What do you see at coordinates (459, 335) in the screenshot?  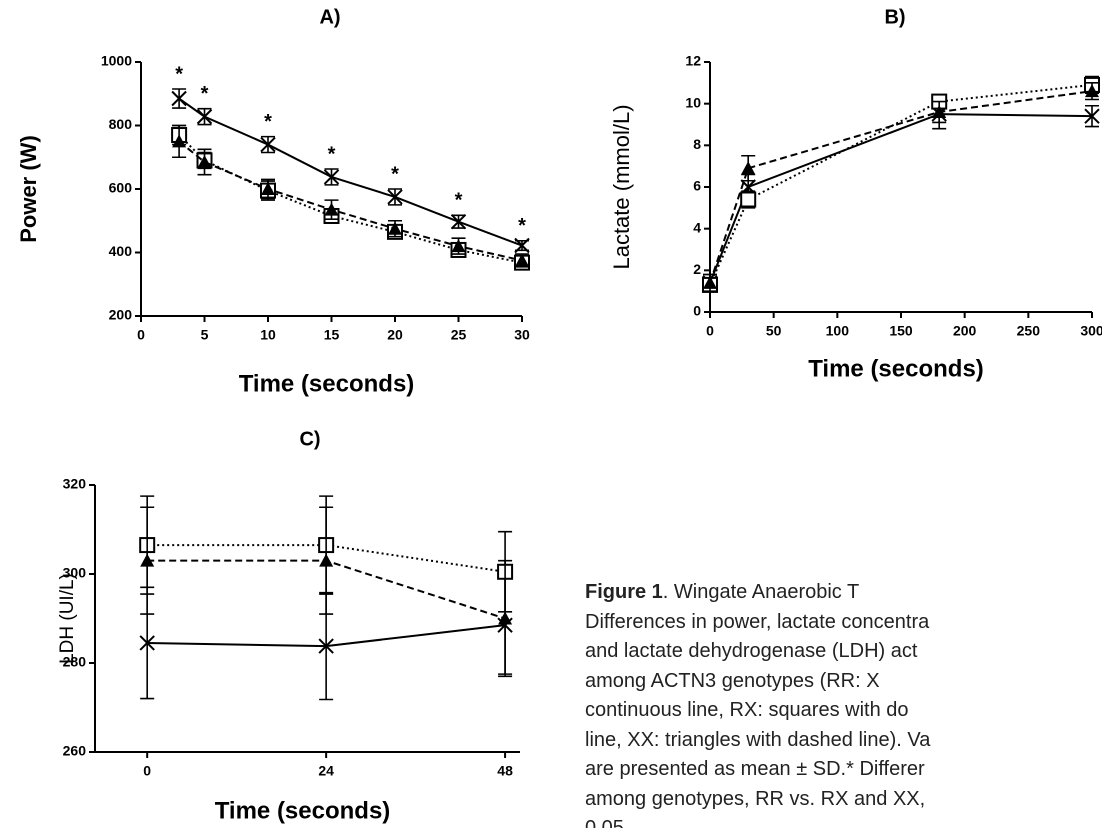 I see `x-tick-label: 25` at bounding box center [459, 335].